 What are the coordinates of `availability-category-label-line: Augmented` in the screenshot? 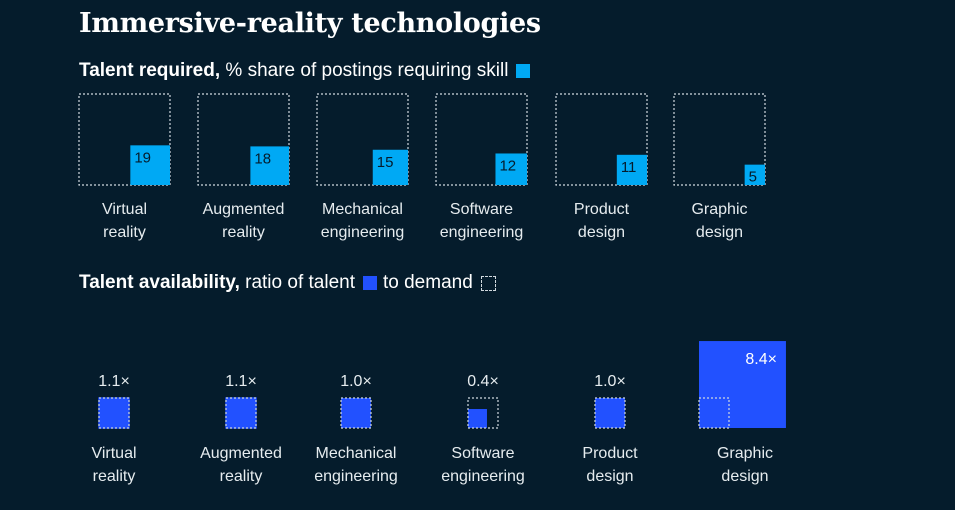 It's located at (241, 453).